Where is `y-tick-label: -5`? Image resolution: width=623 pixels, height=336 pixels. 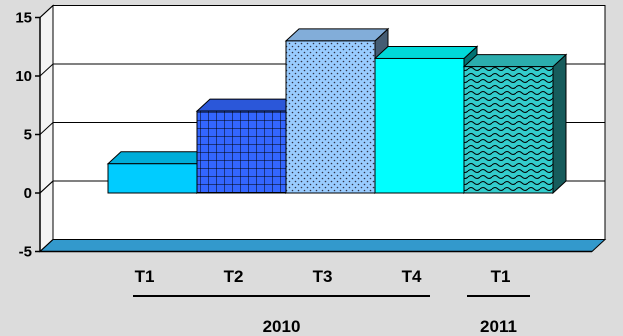
y-tick-label: -5 is located at coordinates (25, 252).